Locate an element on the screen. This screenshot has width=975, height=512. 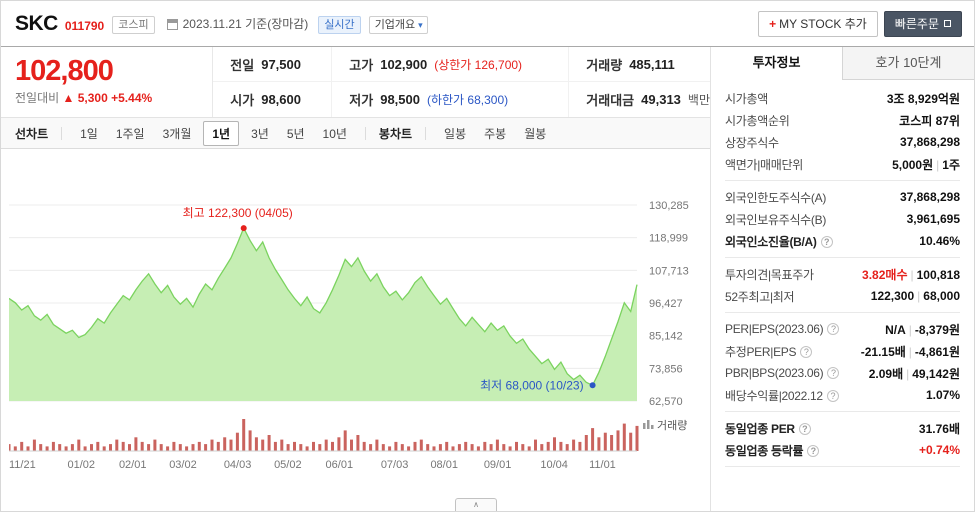
volume-value: 485,111 is located at coordinates (652, 64).